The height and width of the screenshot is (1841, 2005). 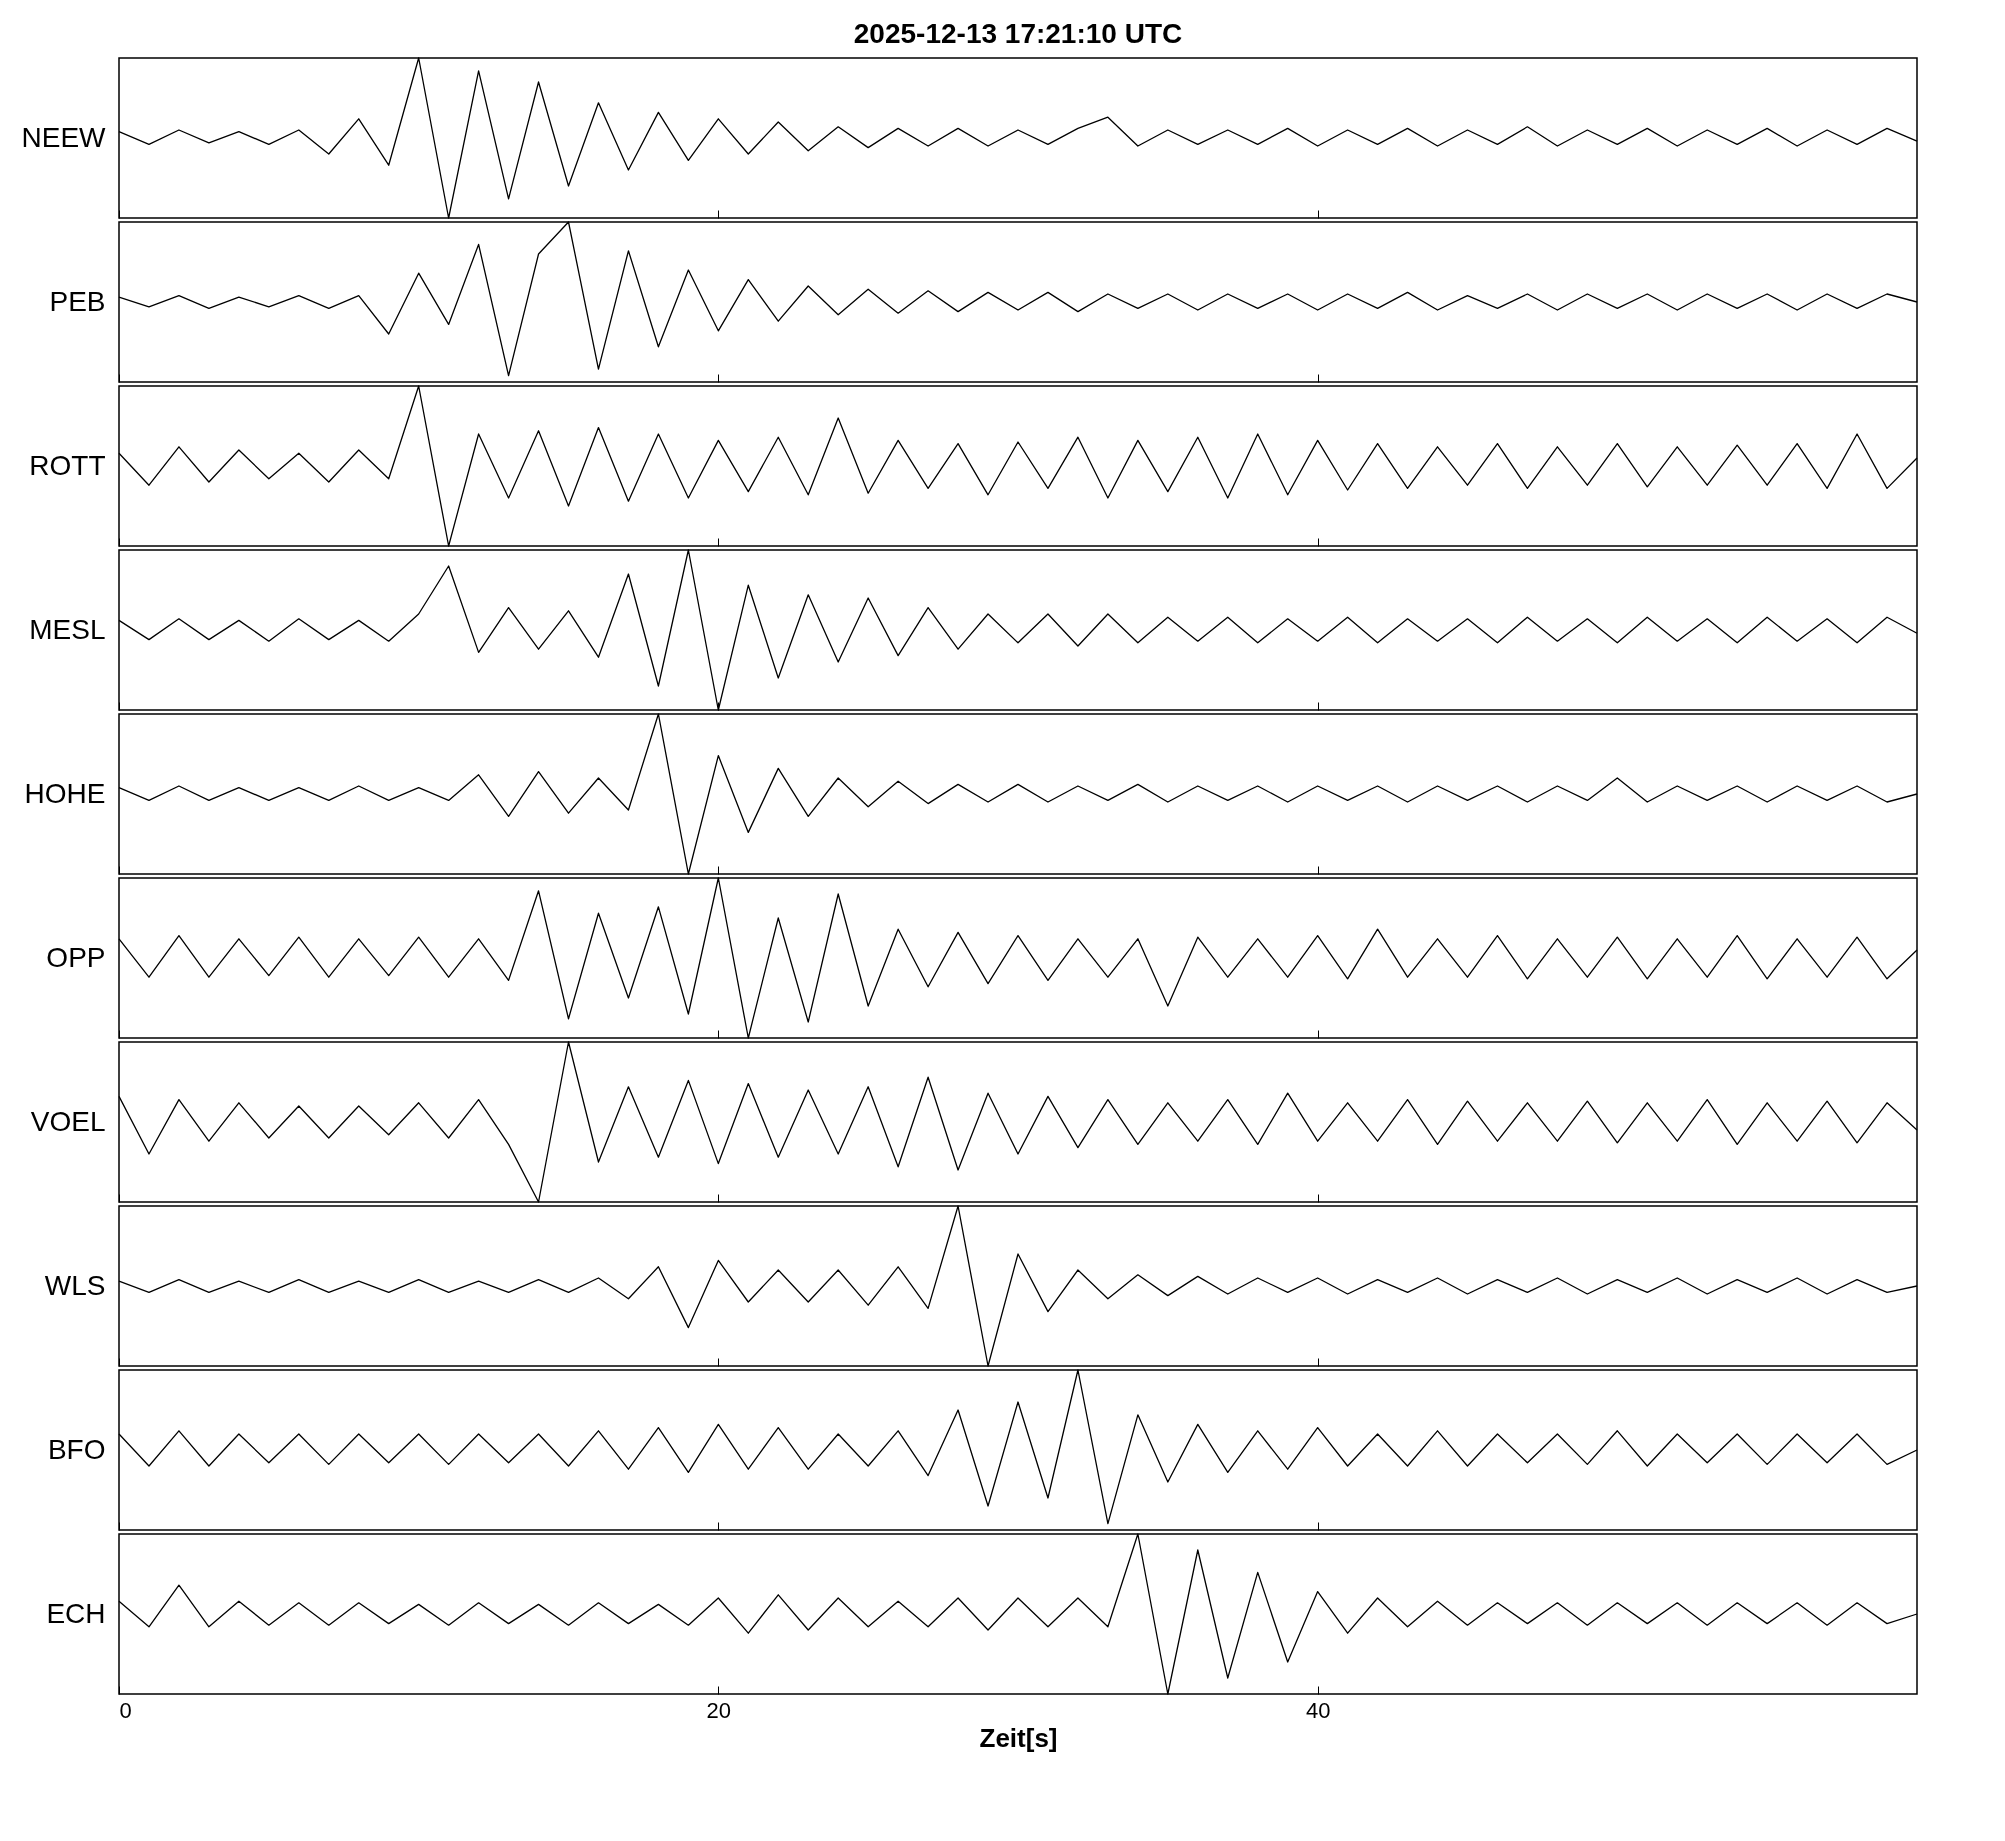 What do you see at coordinates (1318, 1710) in the screenshot?
I see `x-tick-label: 40` at bounding box center [1318, 1710].